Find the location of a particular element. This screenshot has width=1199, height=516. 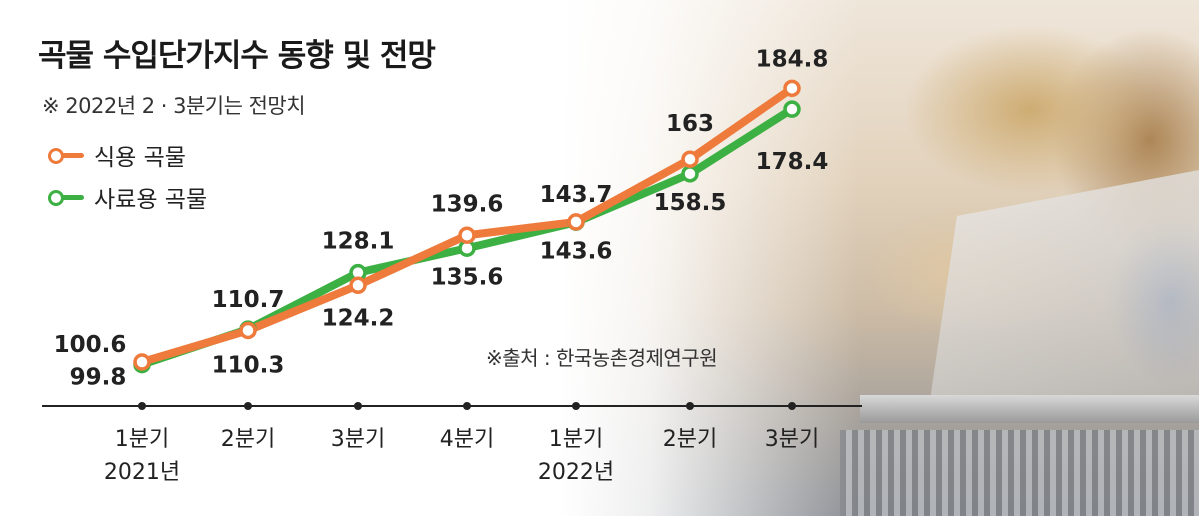

legend-item-food: 식용 곡물 is located at coordinates (115, 155).